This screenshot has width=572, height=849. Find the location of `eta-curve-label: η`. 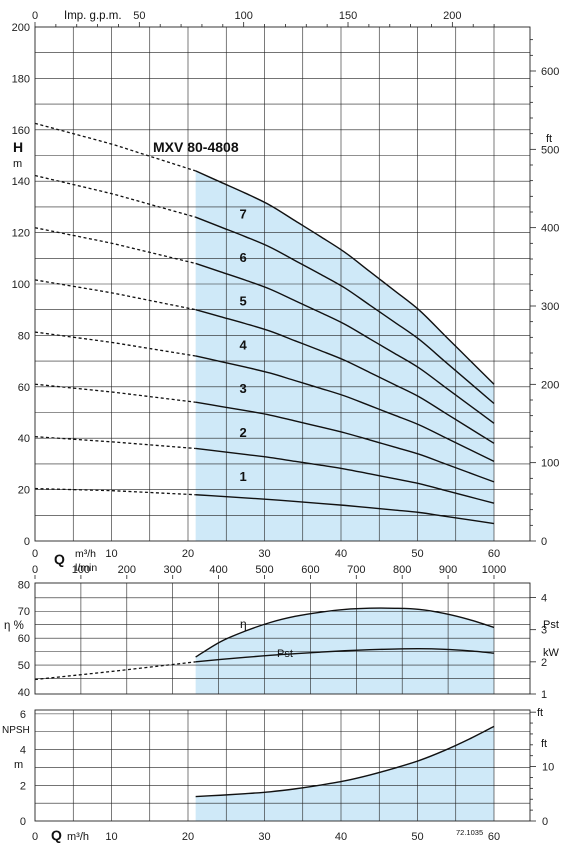

eta-curve-label: η is located at coordinates (243, 624).